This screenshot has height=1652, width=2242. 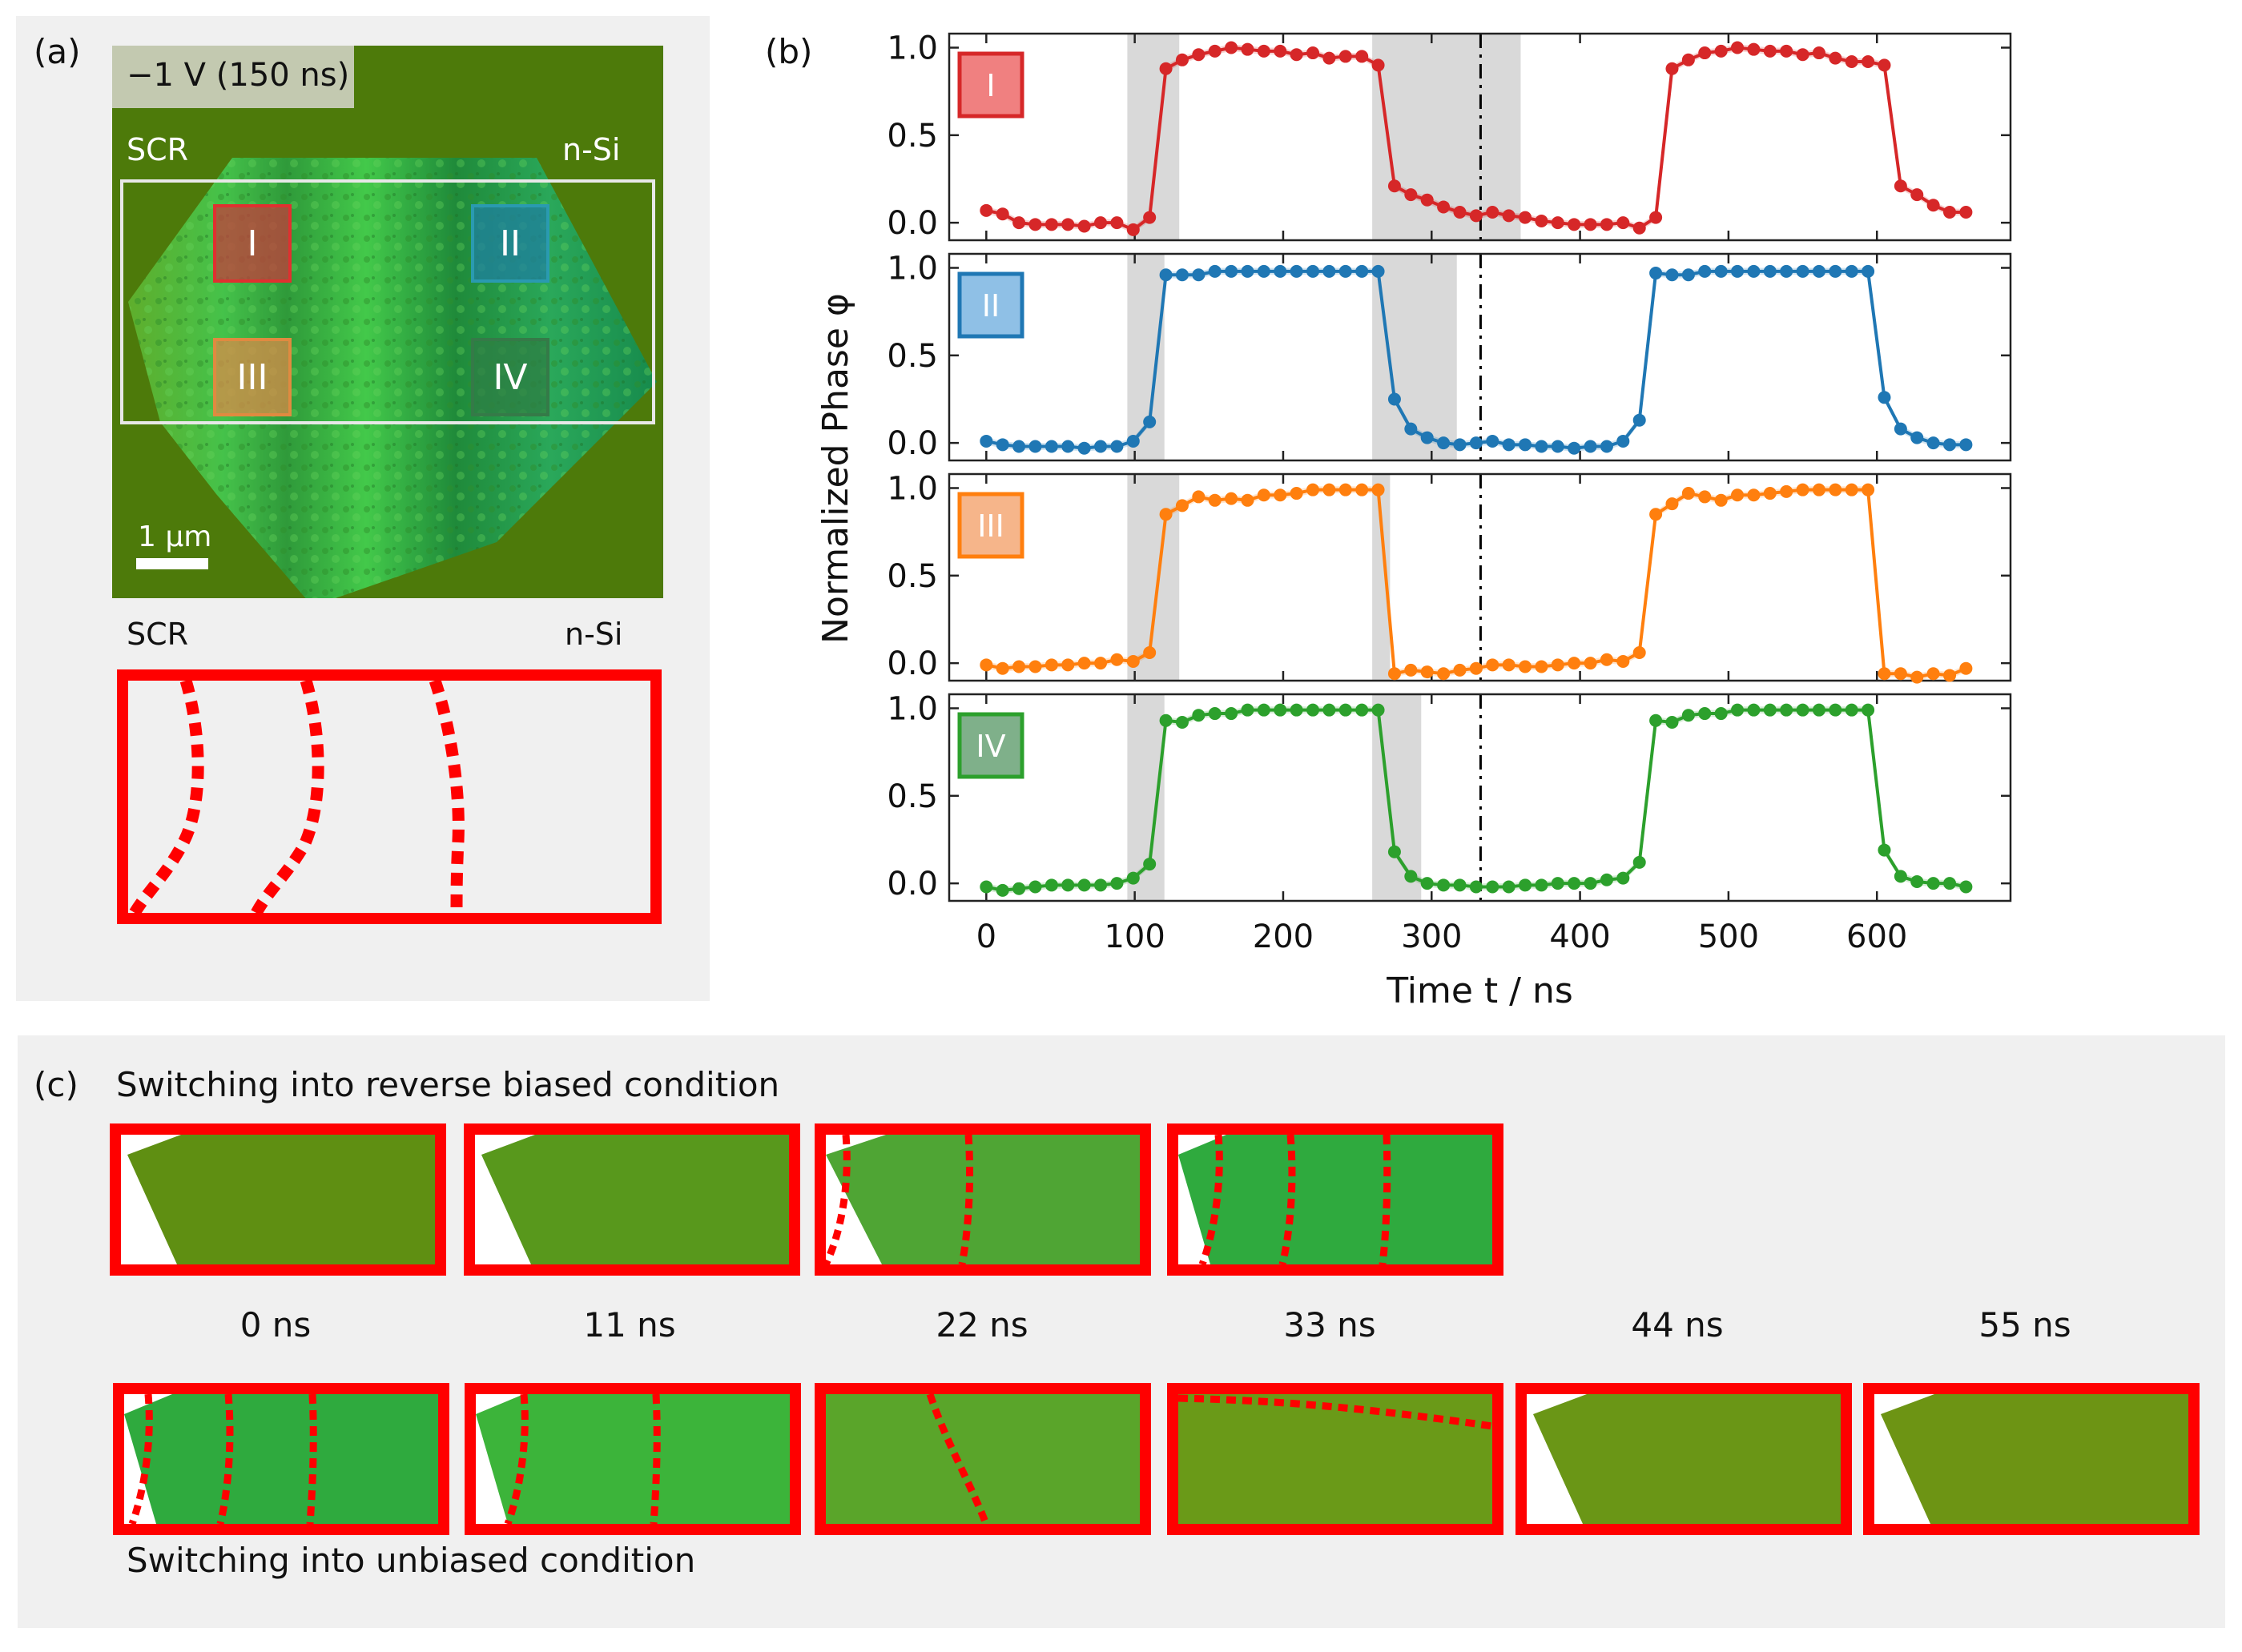 What do you see at coordinates (1329, 1325) in the screenshot?
I see `time-label-3: 33 ns` at bounding box center [1329, 1325].